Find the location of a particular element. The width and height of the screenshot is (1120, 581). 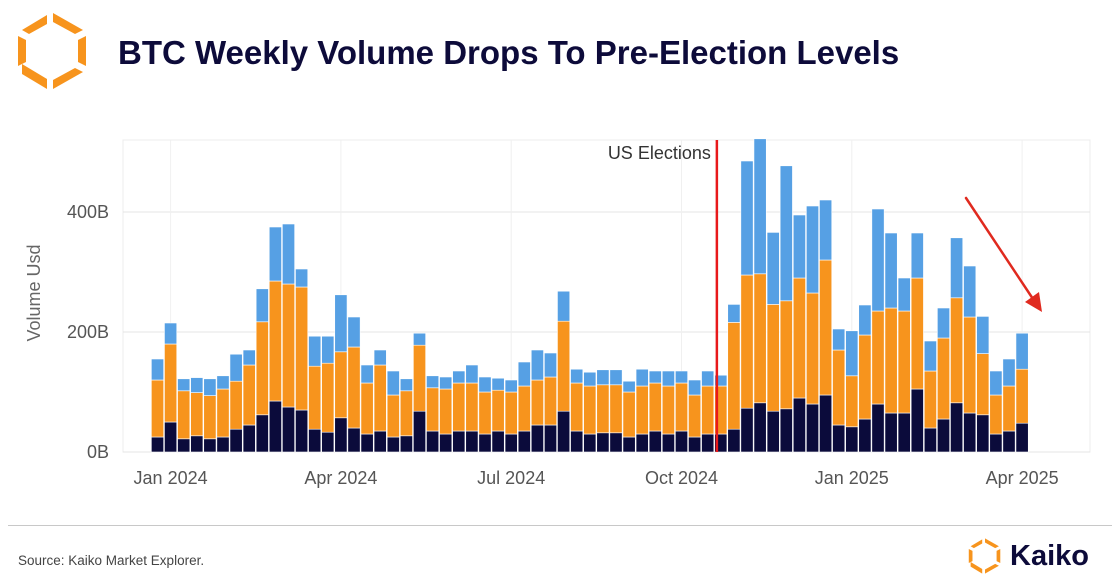

x-tick-label: Jan 2024 is located at coordinates (171, 478).